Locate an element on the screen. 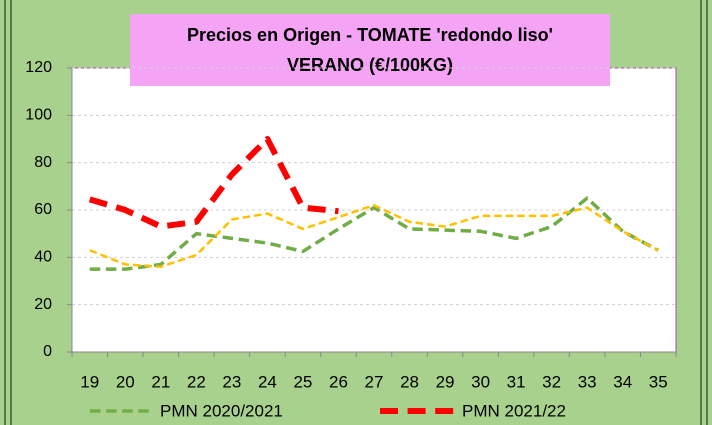 Image resolution: width=712 pixels, height=425 pixels. x-tick-label: 25 is located at coordinates (302, 381).